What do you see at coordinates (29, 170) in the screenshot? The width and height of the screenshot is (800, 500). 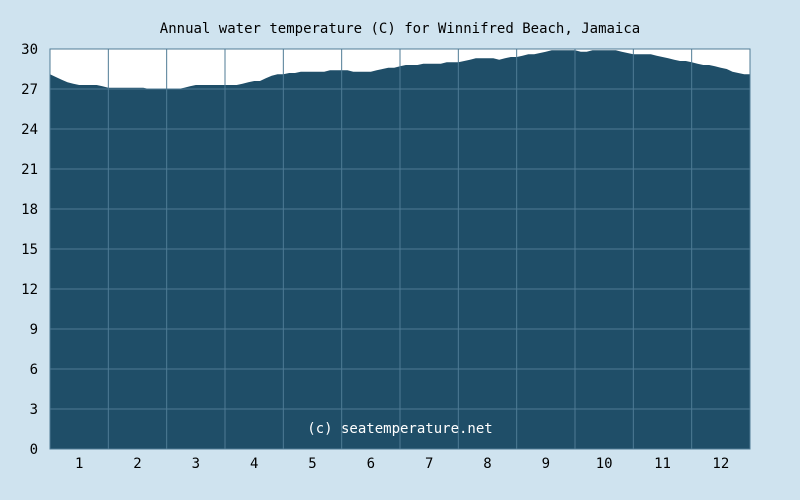 I see `y-tick-label-21: 21` at bounding box center [29, 170].